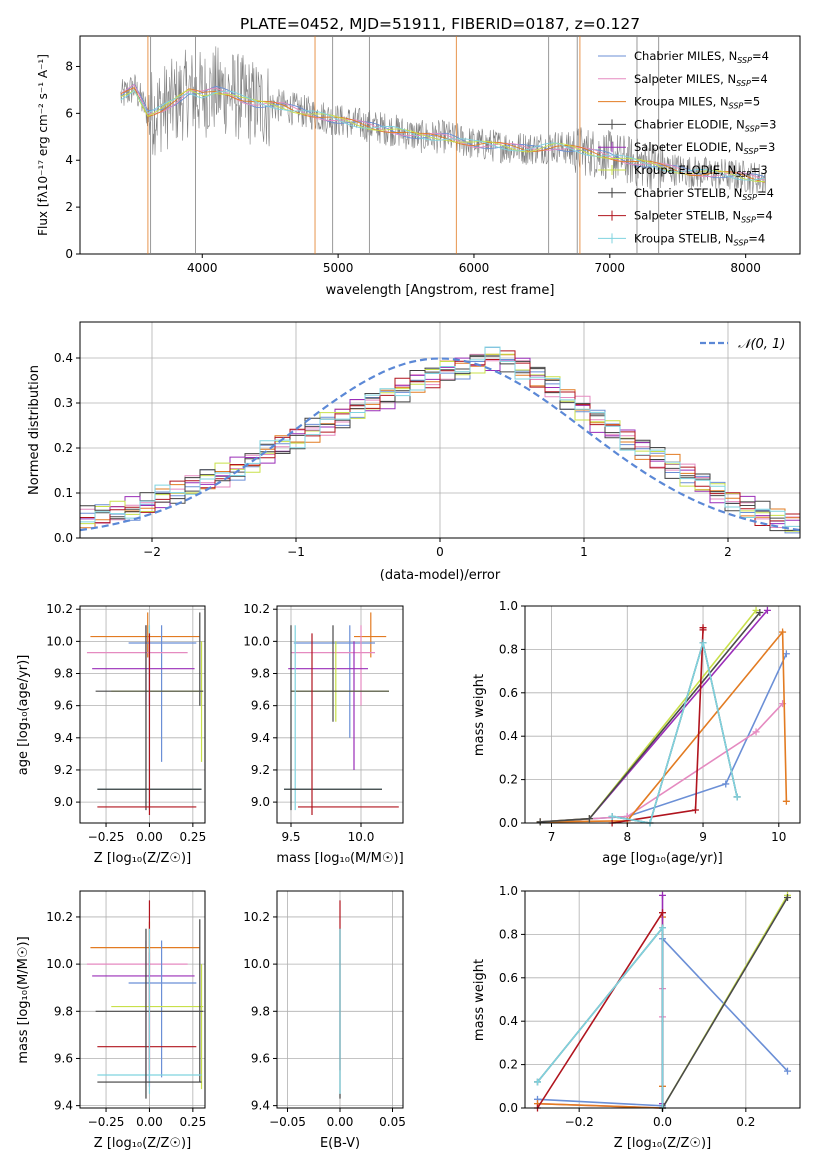 The height and width of the screenshot is (1170, 819). I want to click on spectrum-xtick-label: 7000, so click(610, 268).